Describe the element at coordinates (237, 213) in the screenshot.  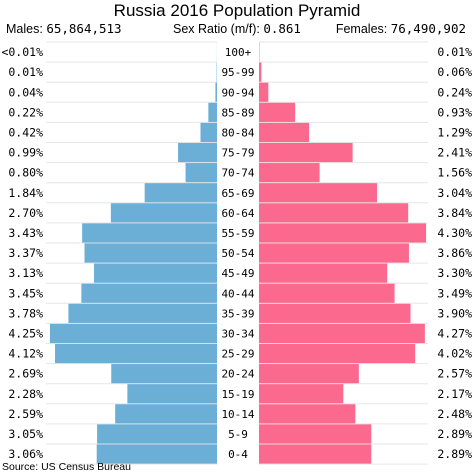
I see `age-group-label: 60-64` at that location.